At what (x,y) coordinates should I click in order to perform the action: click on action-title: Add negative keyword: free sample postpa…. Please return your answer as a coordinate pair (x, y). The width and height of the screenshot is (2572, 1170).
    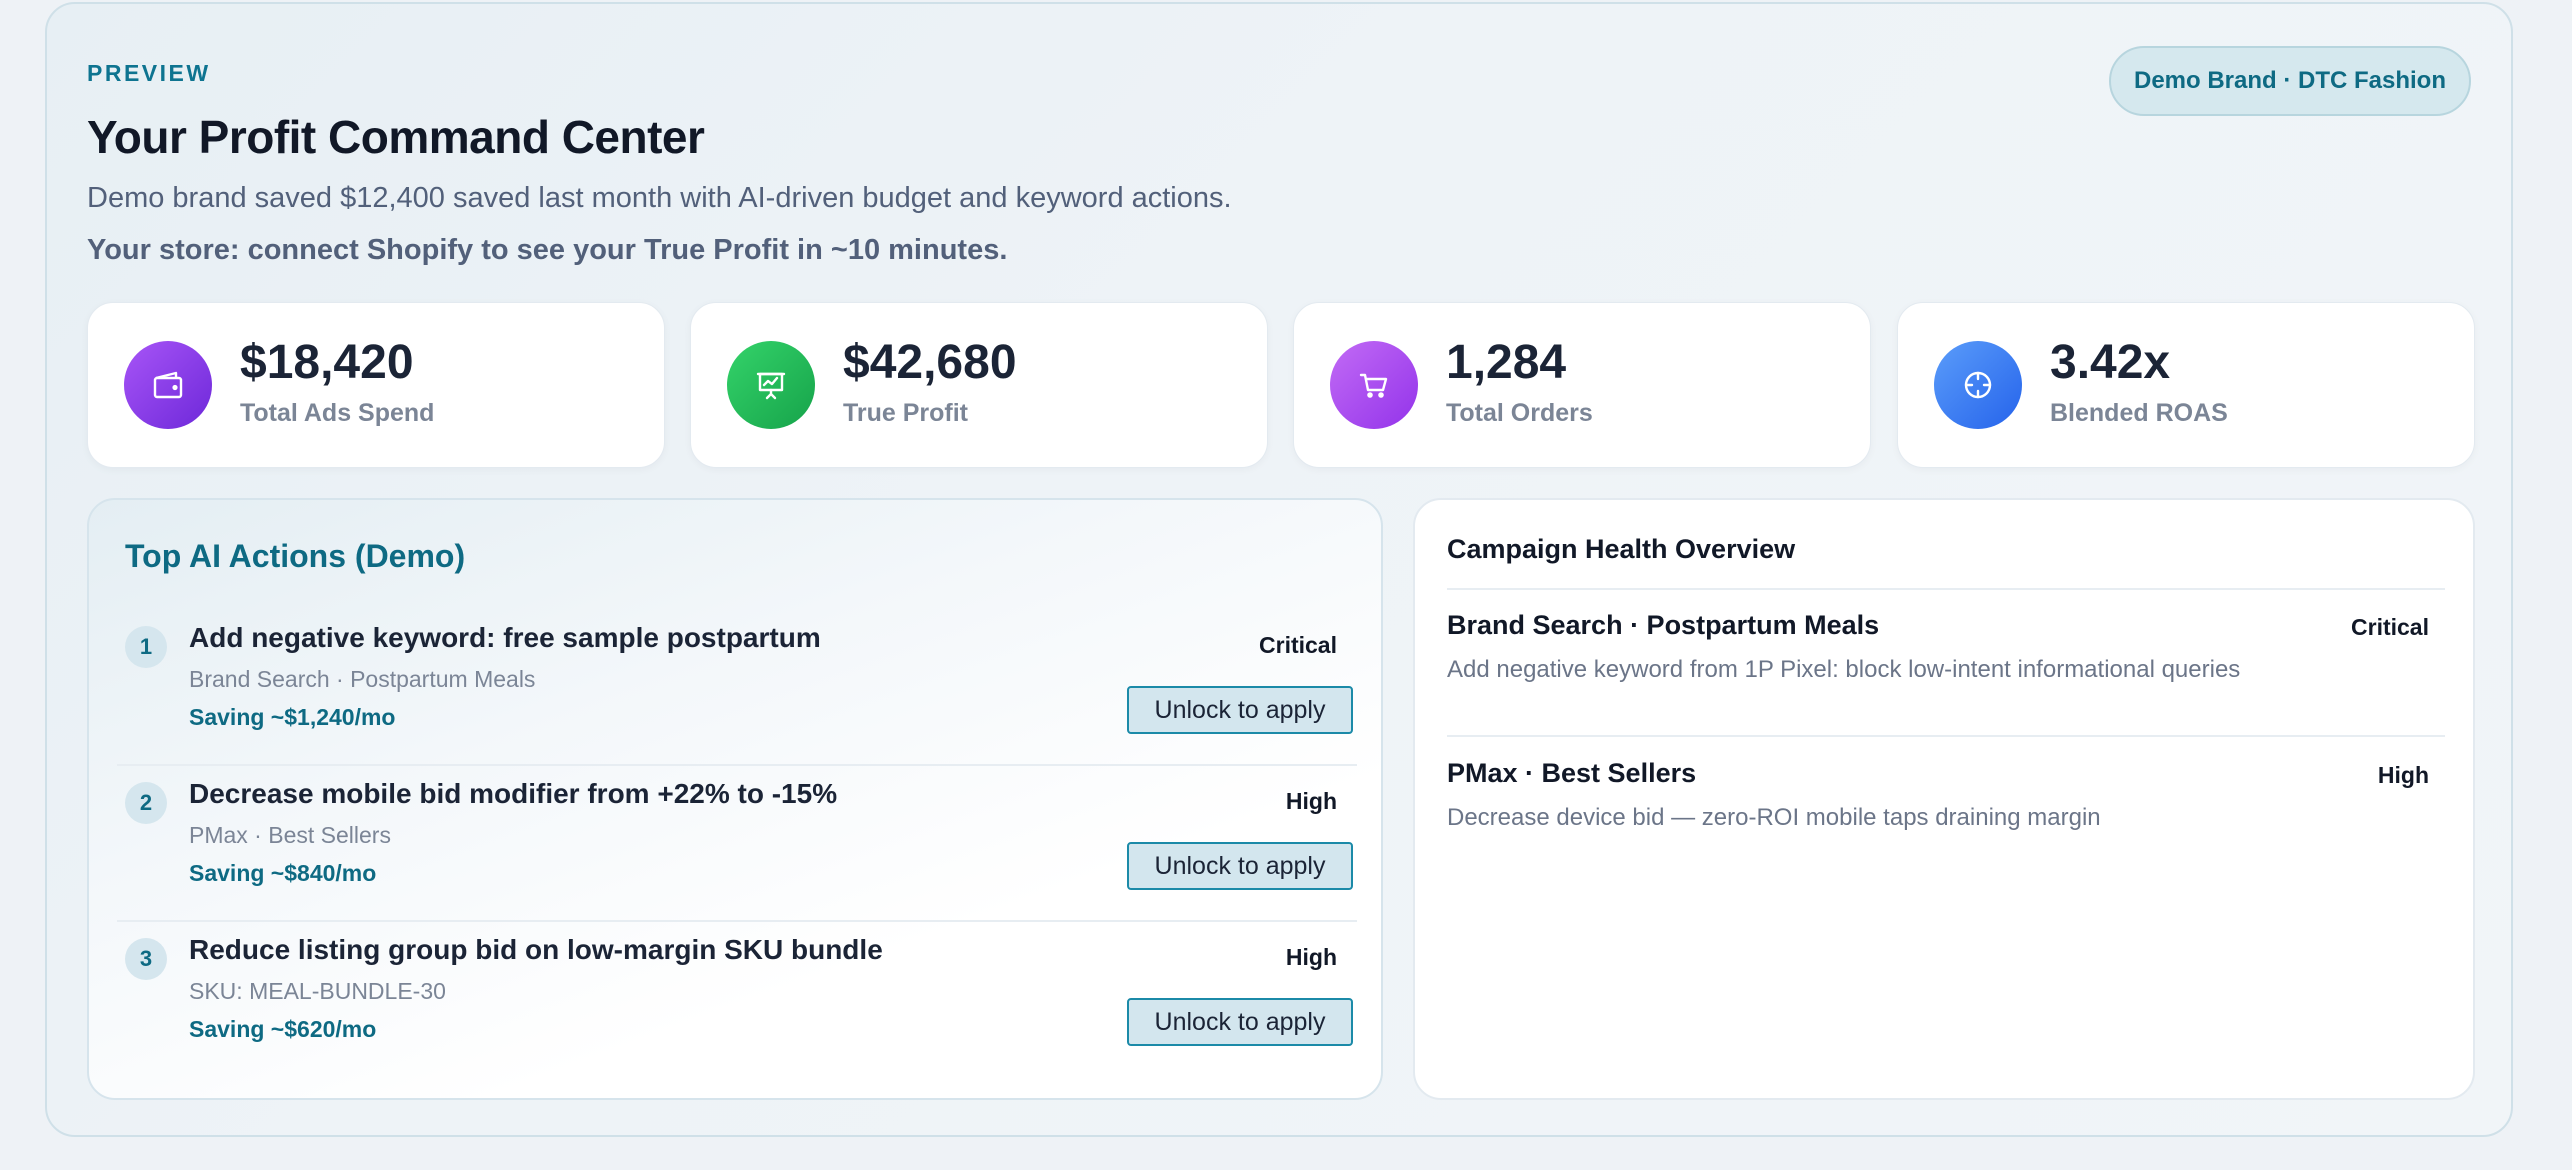
    Looking at the image, I should click on (505, 637).